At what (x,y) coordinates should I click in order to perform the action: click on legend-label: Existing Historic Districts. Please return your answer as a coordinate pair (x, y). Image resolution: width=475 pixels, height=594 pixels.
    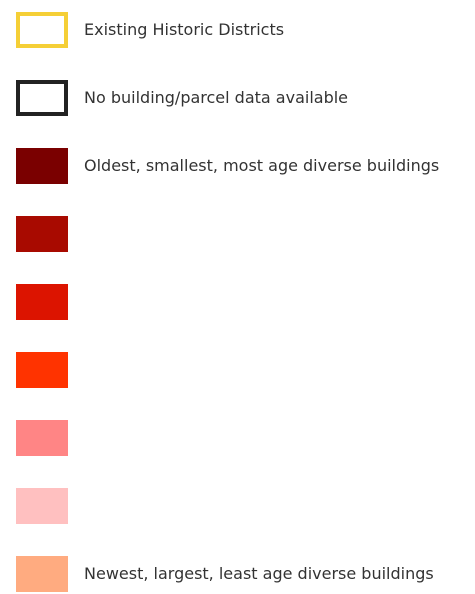
    Looking at the image, I should click on (184, 29).